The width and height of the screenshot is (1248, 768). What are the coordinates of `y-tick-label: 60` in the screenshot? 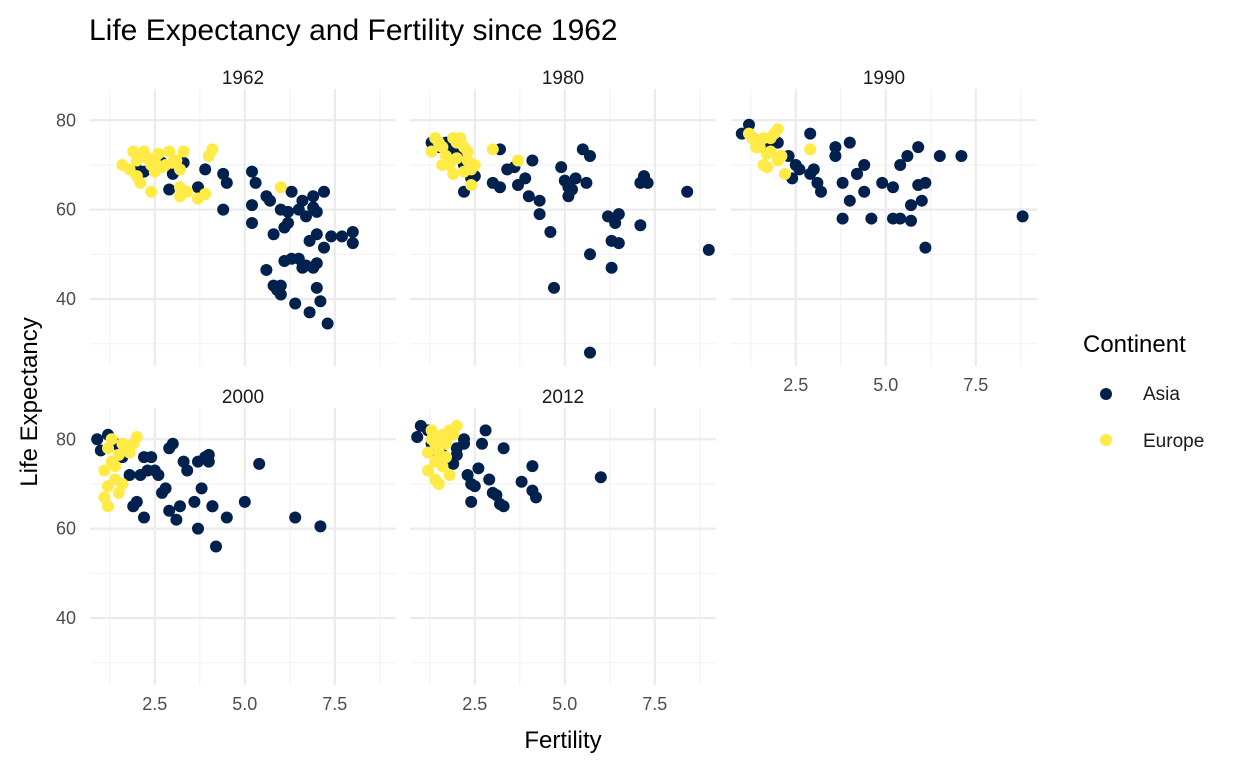 It's located at (66, 210).